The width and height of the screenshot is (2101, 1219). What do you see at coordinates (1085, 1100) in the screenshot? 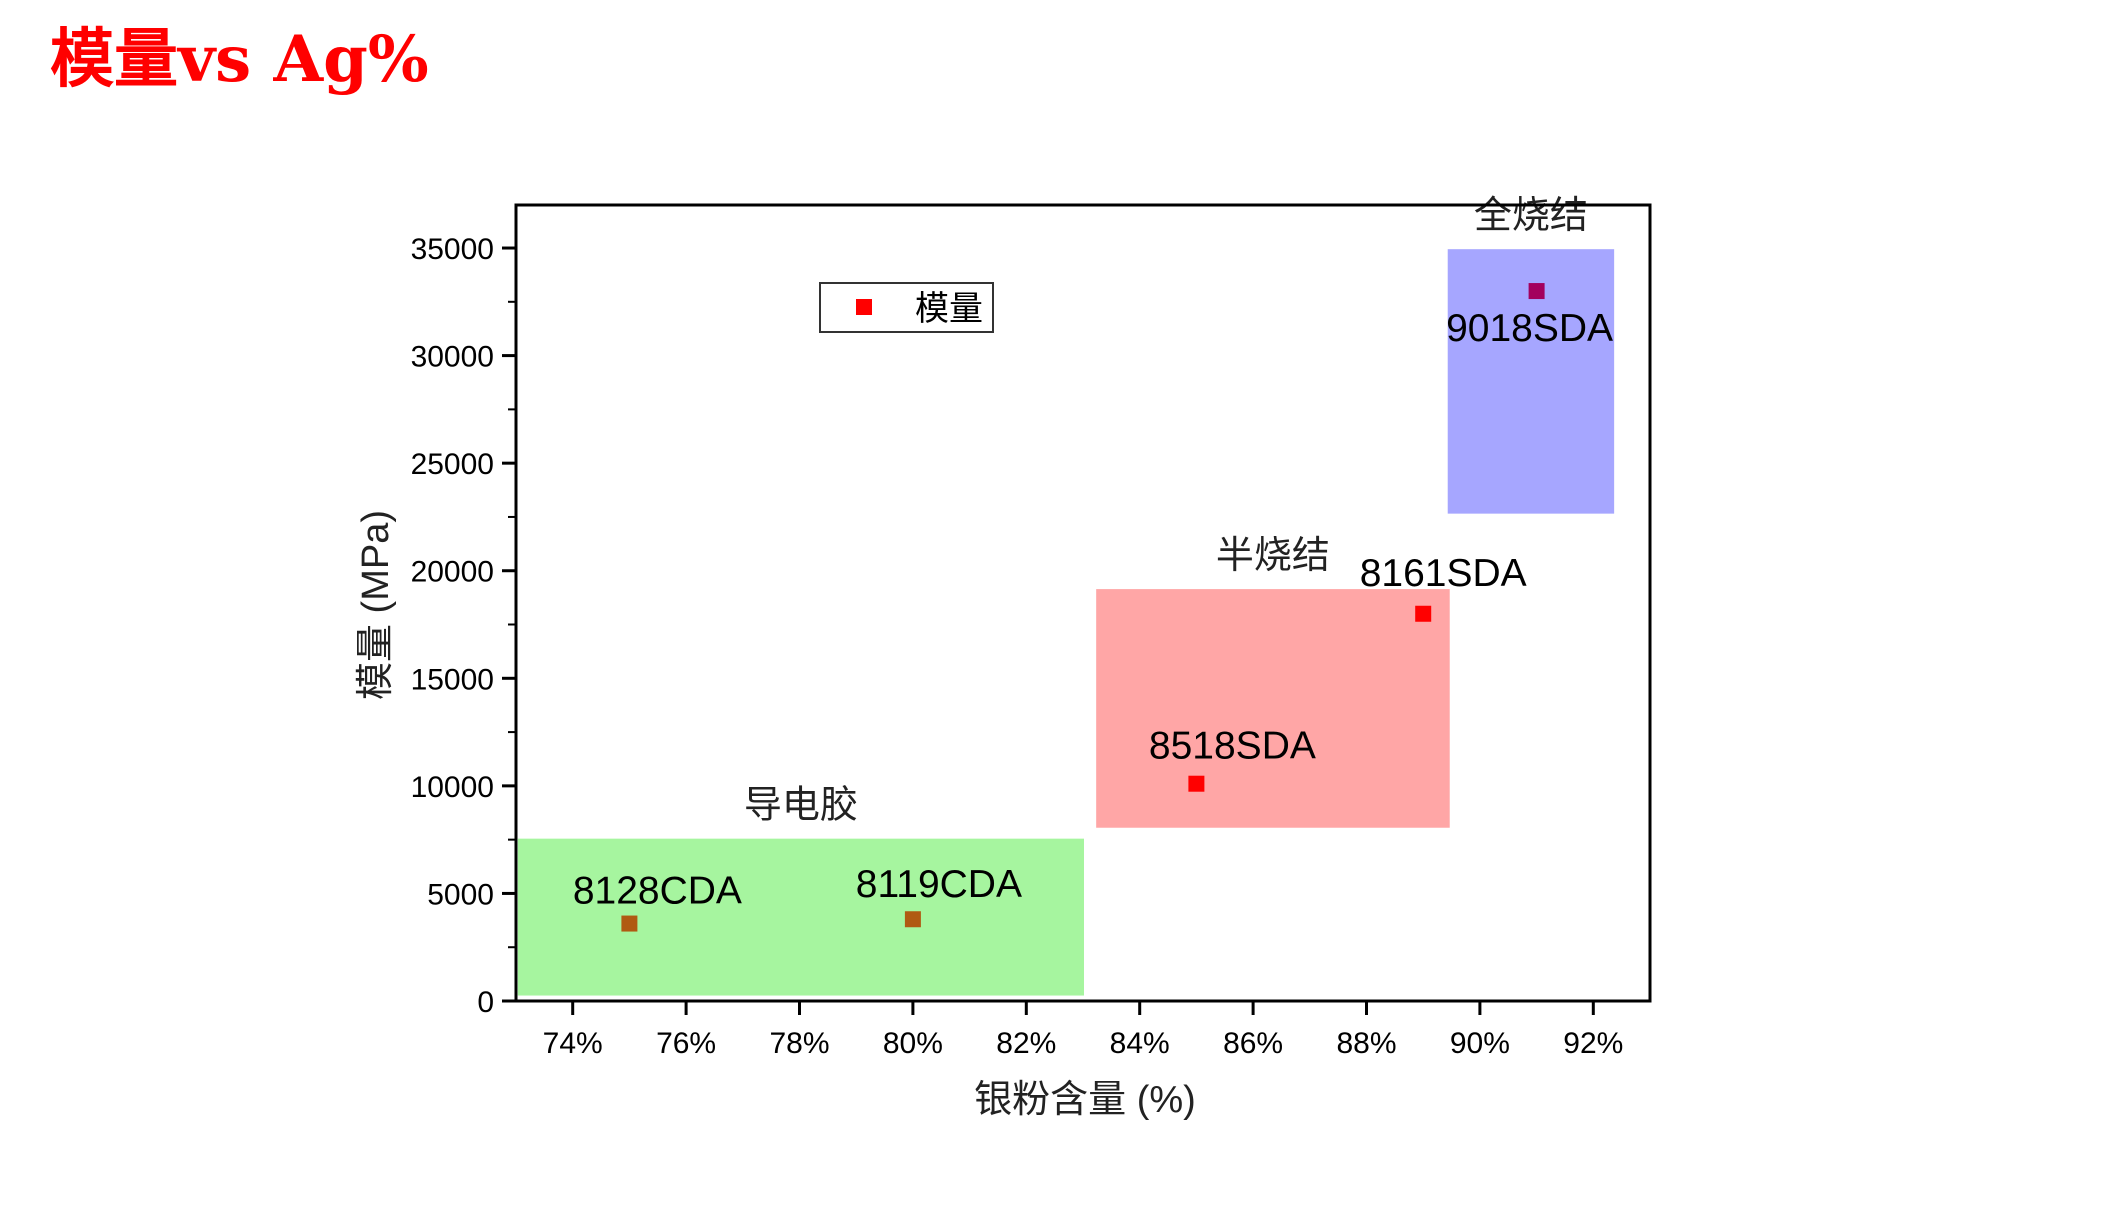
I see `x-axis-title: 银粉含量 (%)` at bounding box center [1085, 1100].